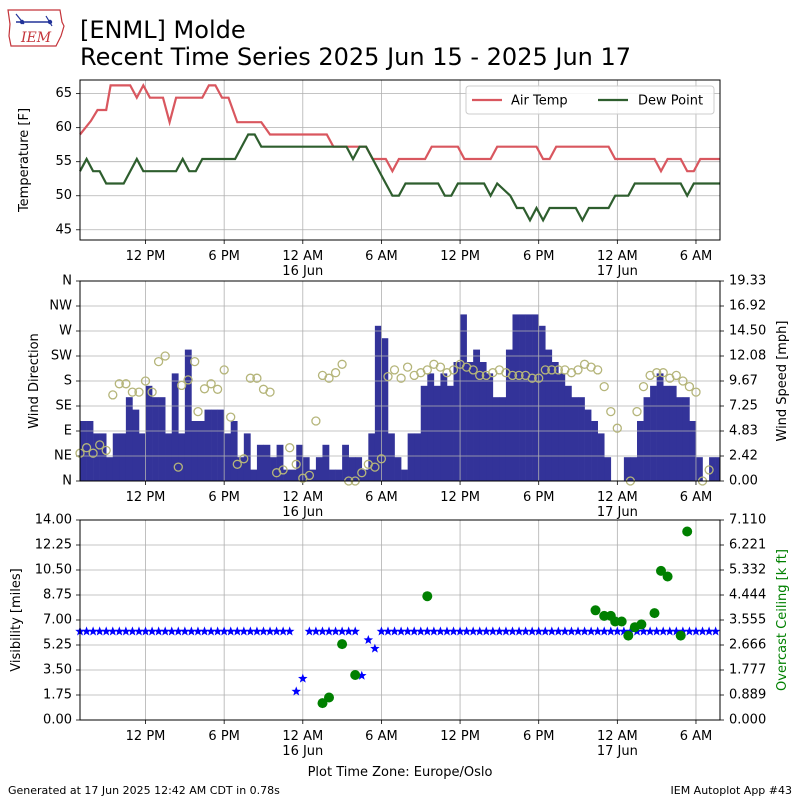 Image resolution: width=800 pixels, height=800 pixels. I want to click on vis-xtick-label: 6 AM, so click(696, 736).